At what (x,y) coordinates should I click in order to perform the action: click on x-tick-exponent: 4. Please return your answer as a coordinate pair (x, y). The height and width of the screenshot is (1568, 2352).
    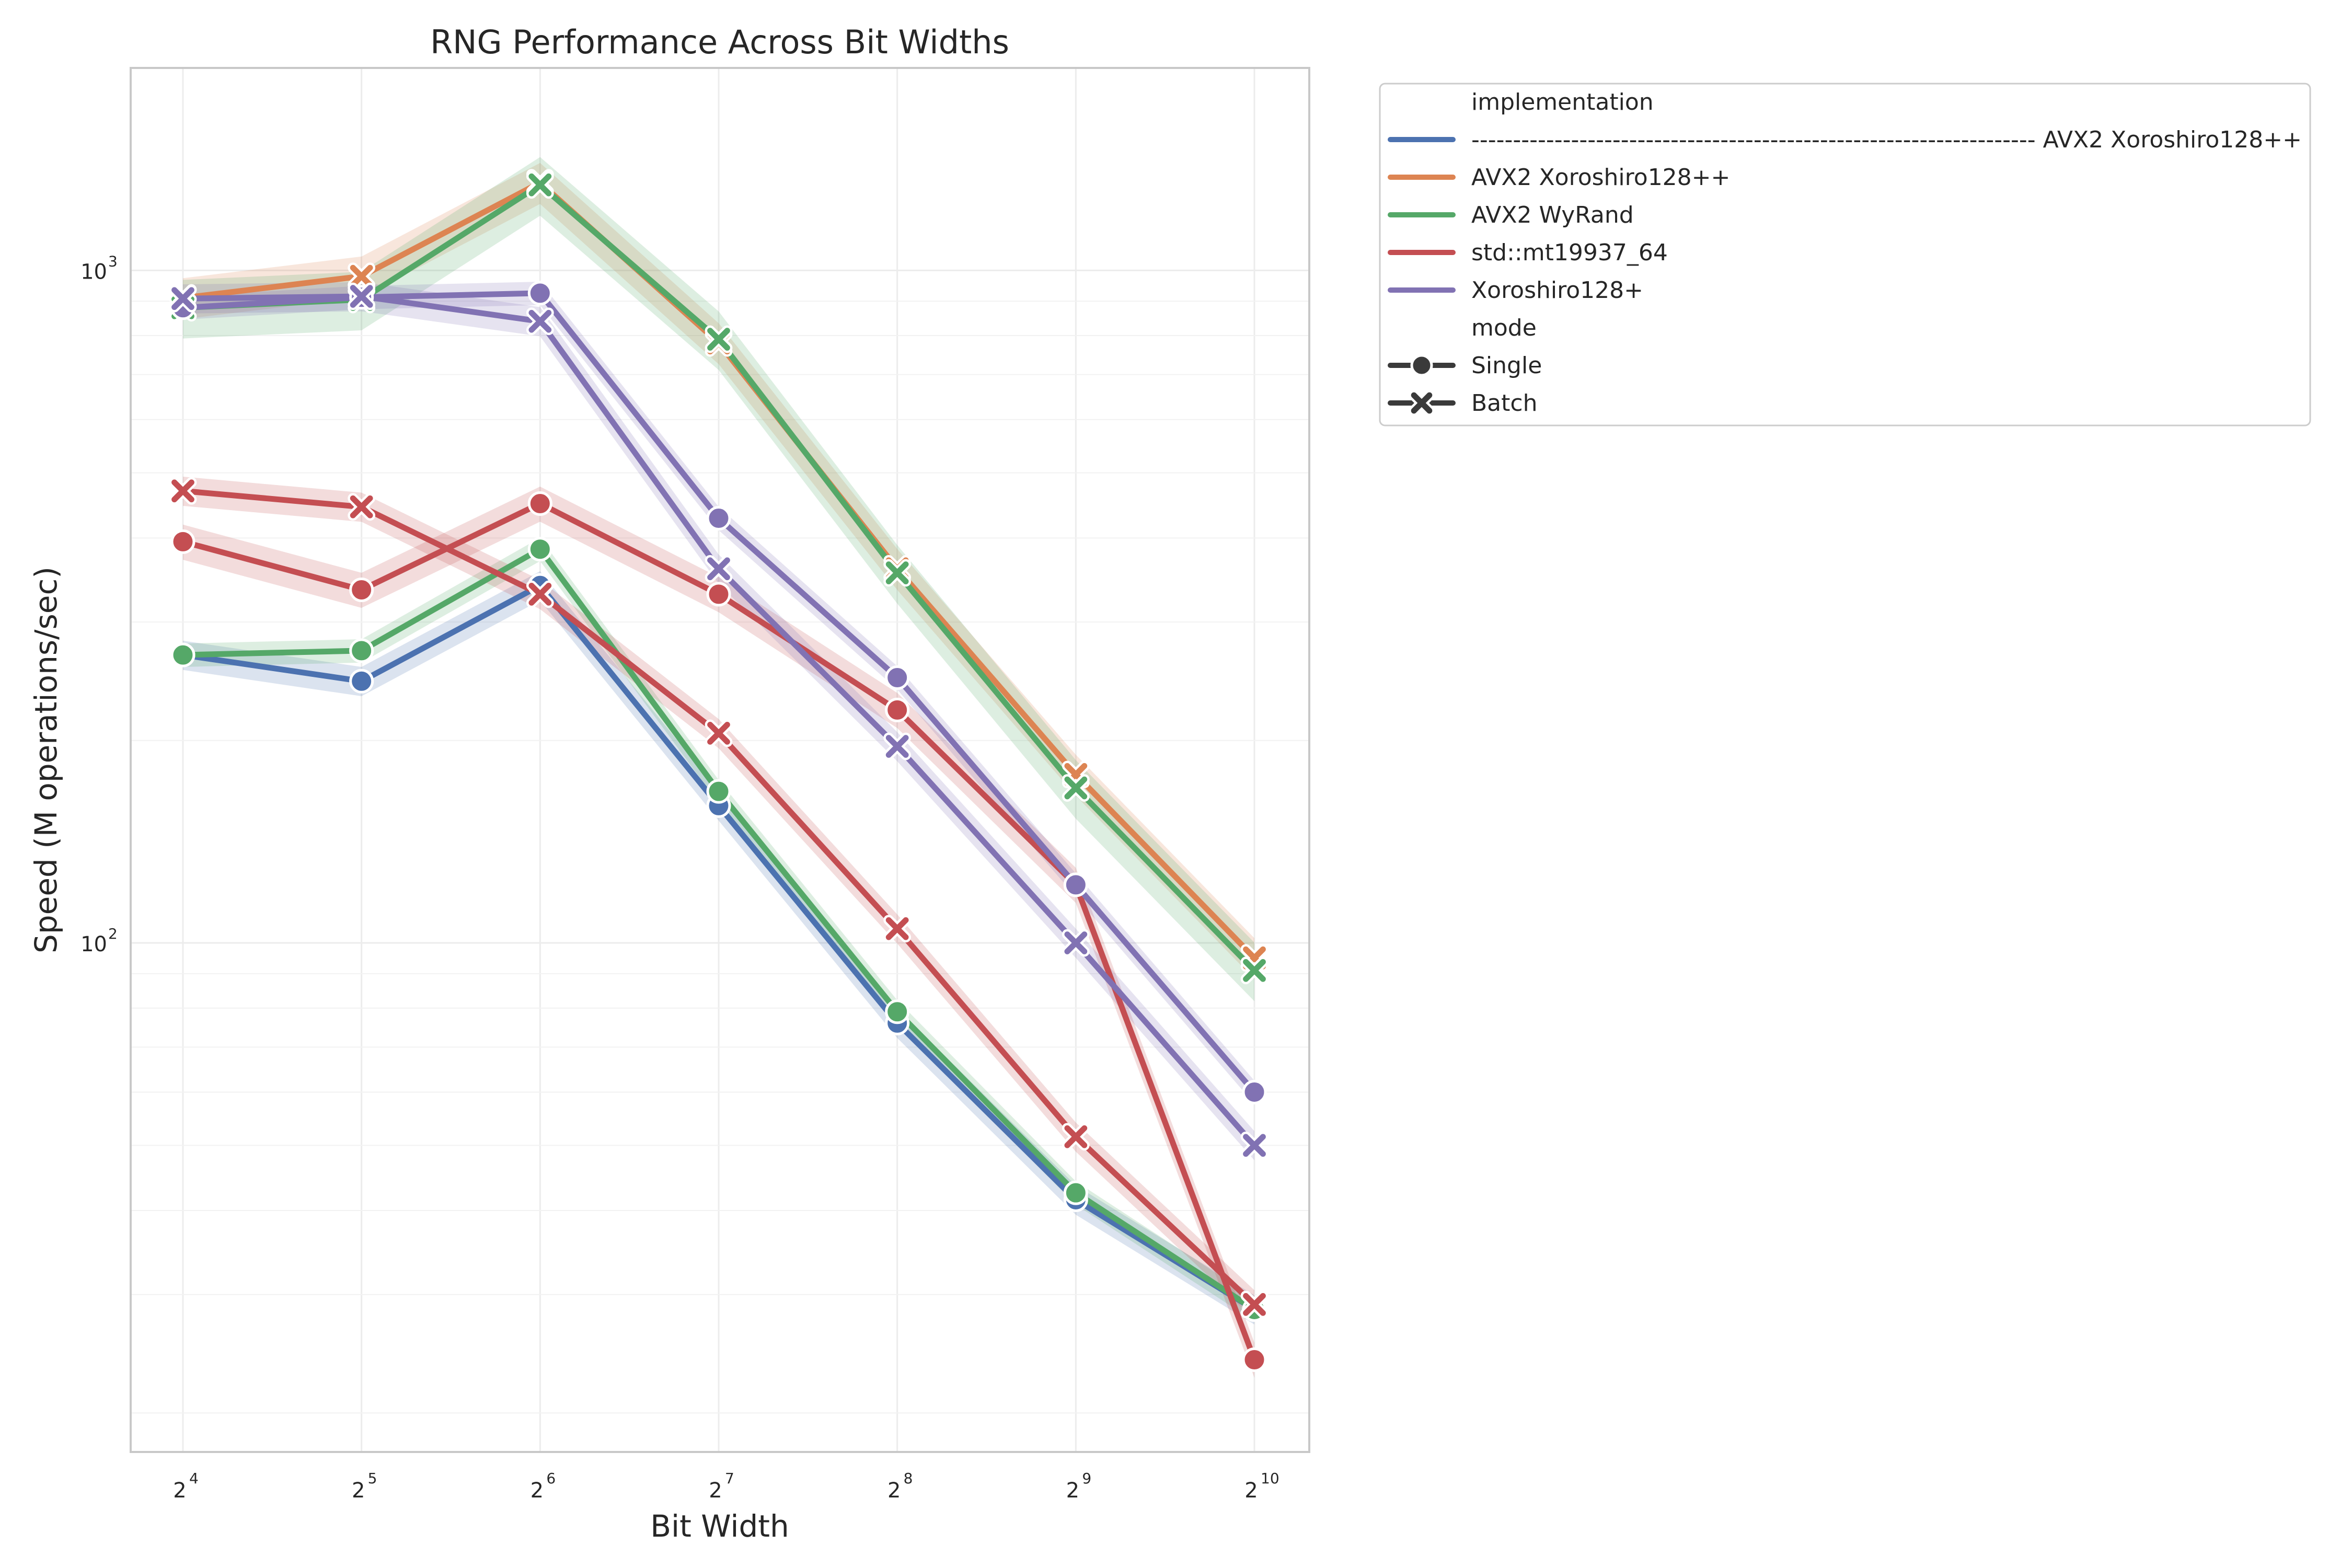
    Looking at the image, I should click on (194, 1478).